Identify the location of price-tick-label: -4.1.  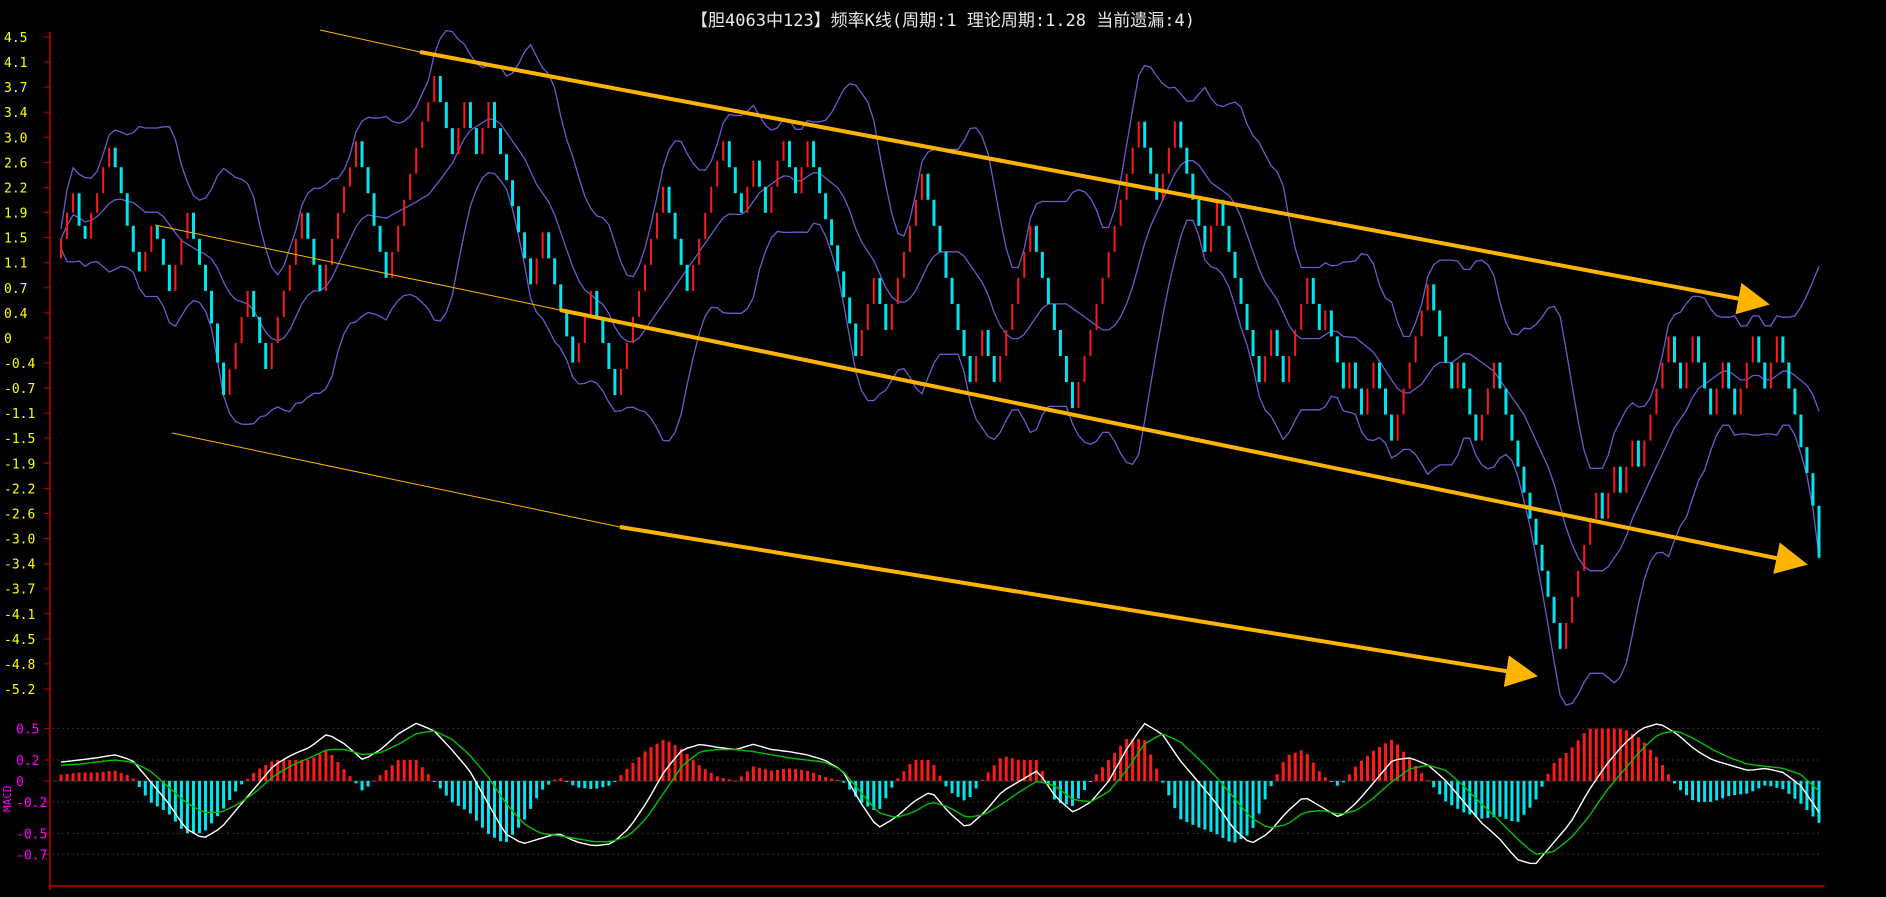
(19, 615).